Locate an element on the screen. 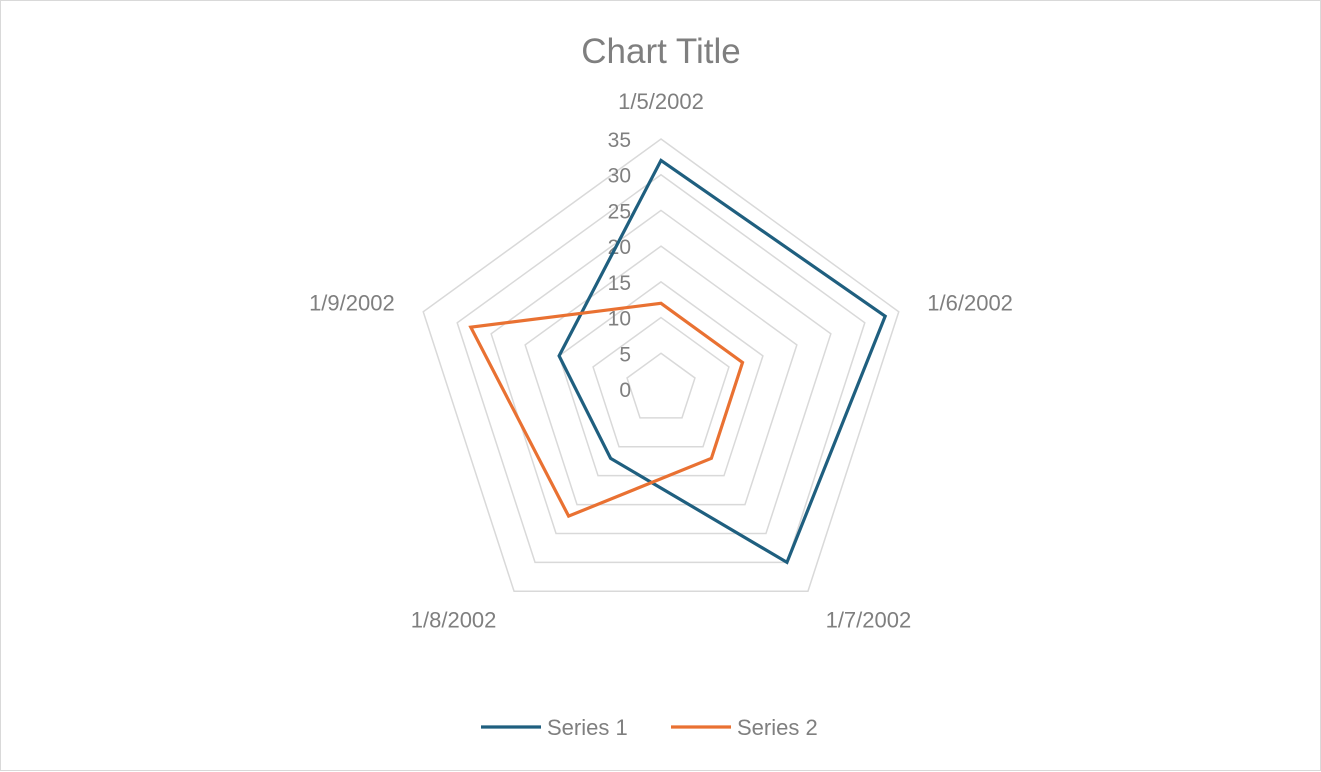 This screenshot has width=1321, height=772. category-label: 1/8/2002 is located at coordinates (454, 620).